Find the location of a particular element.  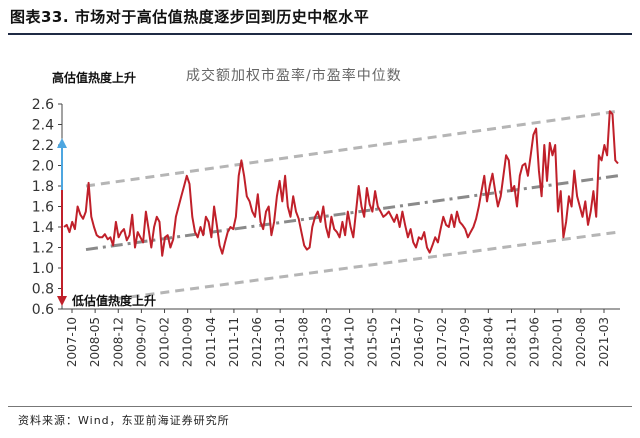

x-tick-label: 2010-09 is located at coordinates (188, 342).